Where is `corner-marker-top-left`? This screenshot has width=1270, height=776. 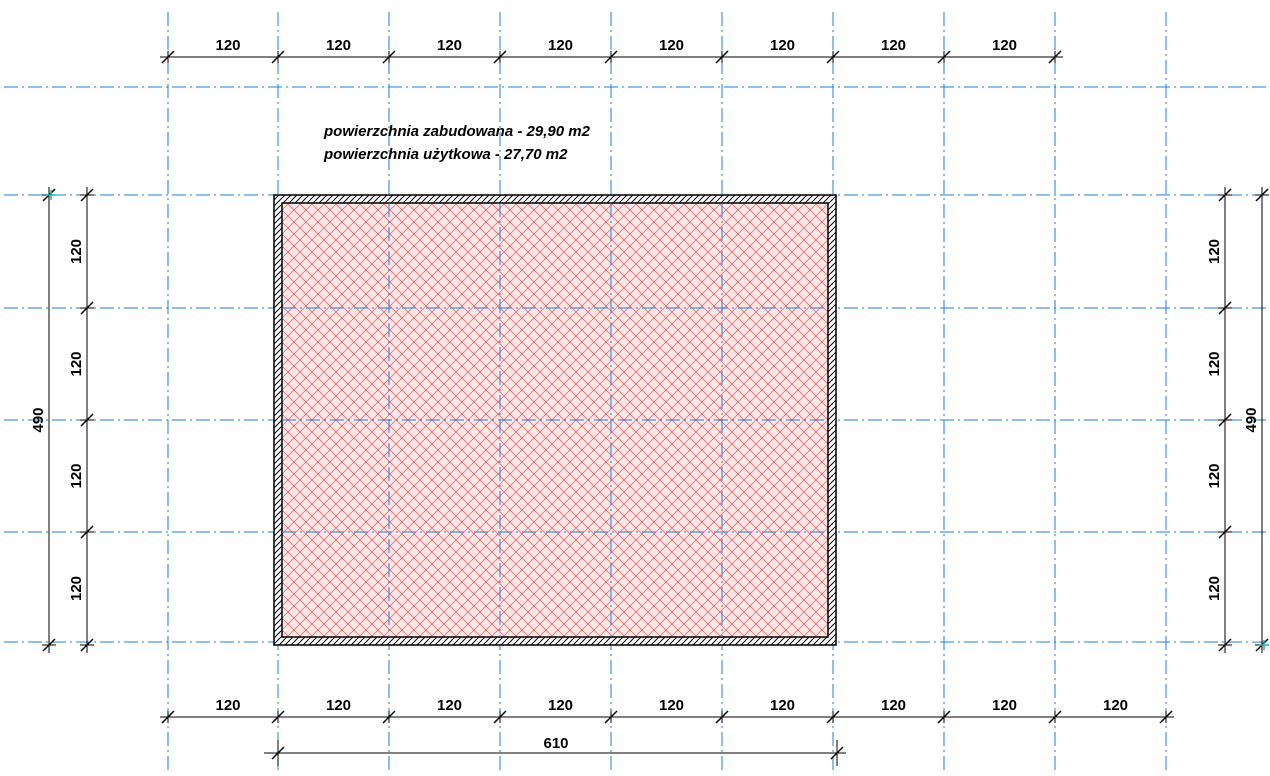 corner-marker-top-left is located at coordinates (51, 195).